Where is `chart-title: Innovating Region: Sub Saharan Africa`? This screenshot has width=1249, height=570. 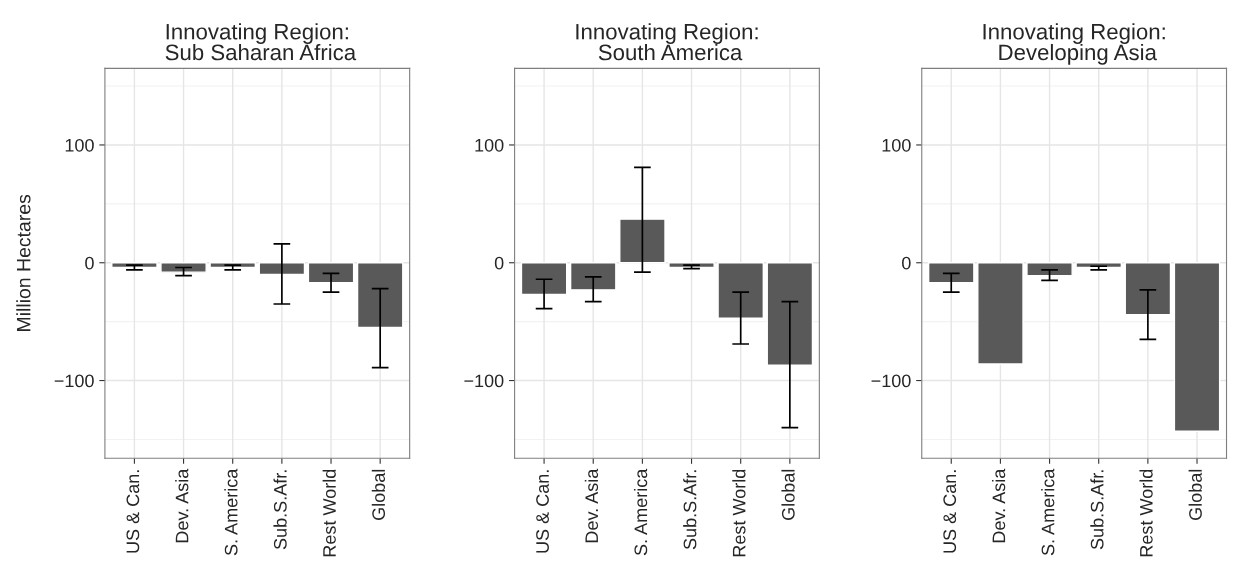 chart-title: Innovating Region: Sub Saharan Africa is located at coordinates (261, 42).